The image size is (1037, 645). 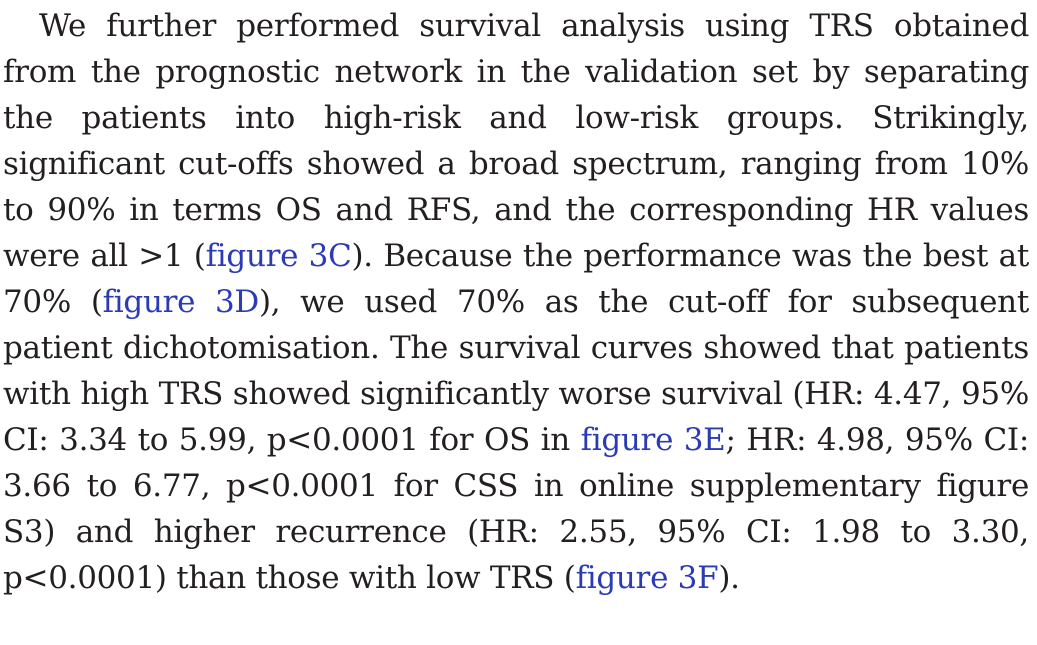 What do you see at coordinates (181, 302) in the screenshot?
I see `figure-3d-link: figure 3D` at bounding box center [181, 302].